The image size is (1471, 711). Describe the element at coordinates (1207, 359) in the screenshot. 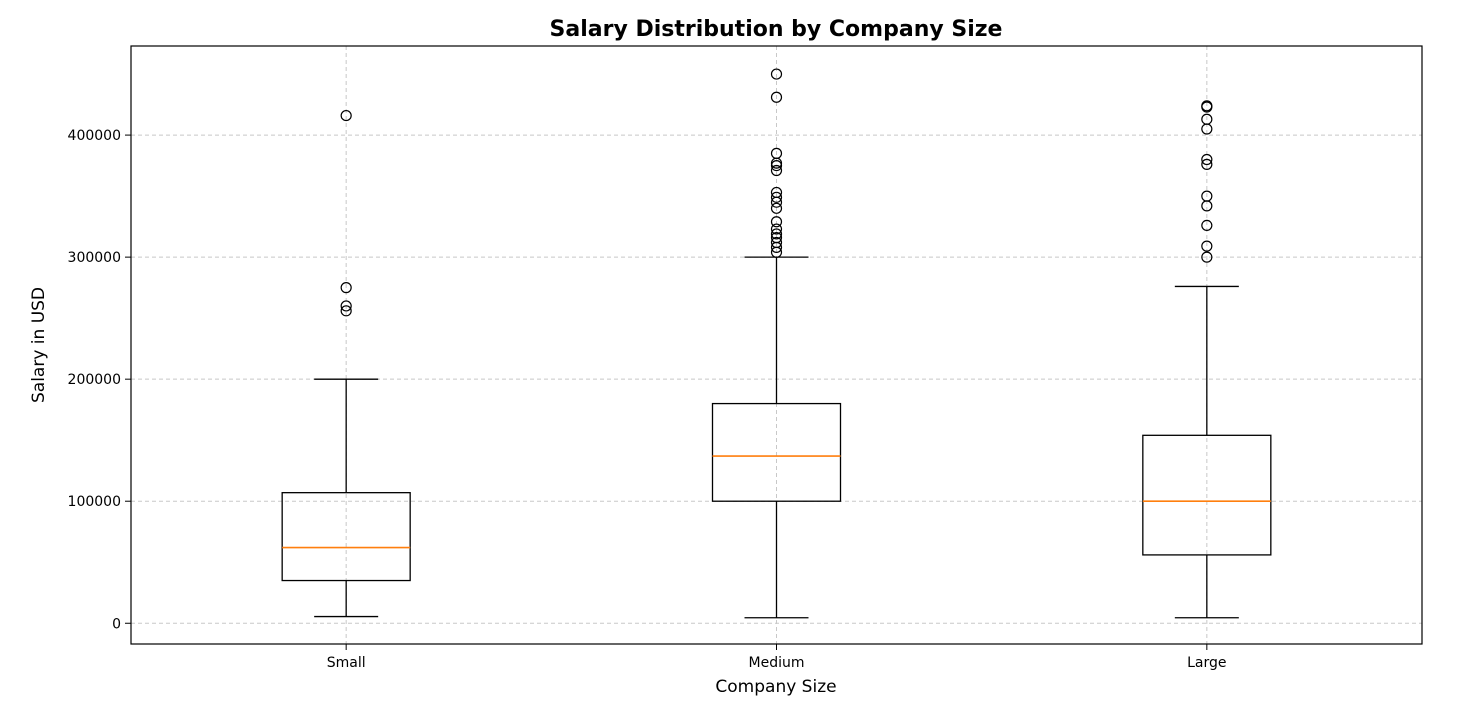

I see `box-group-large` at that location.